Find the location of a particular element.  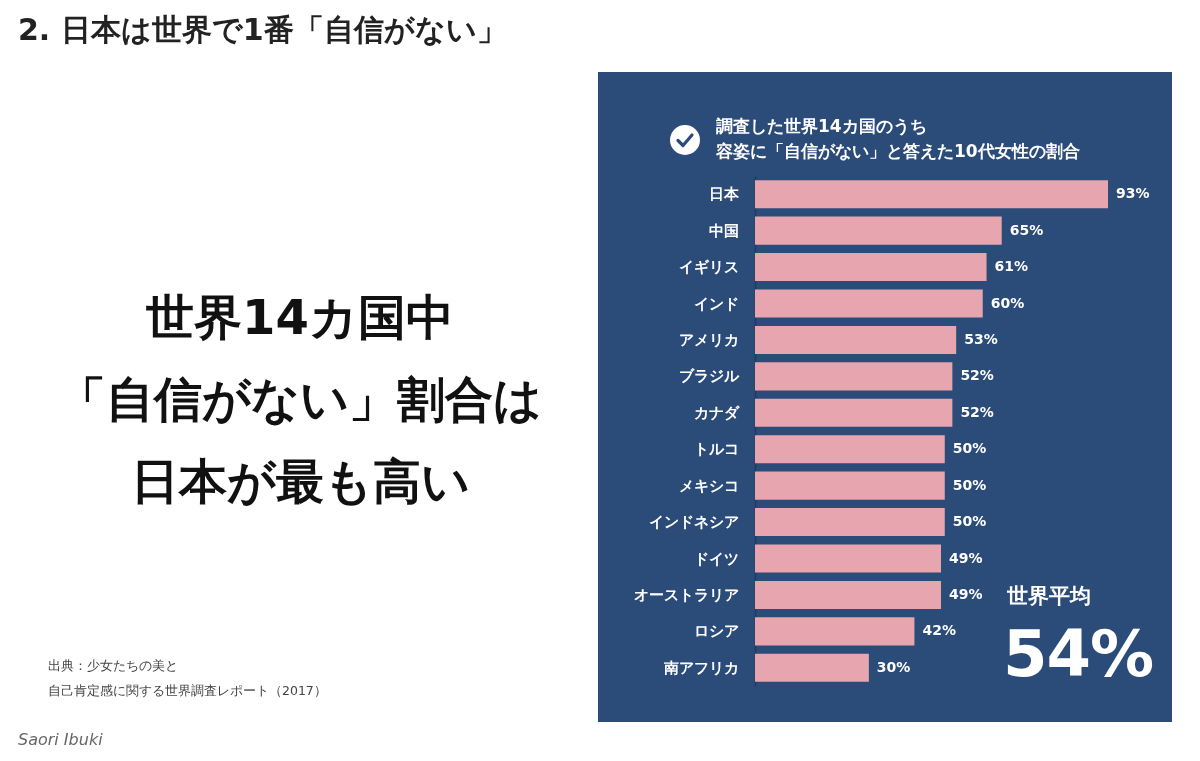

data-label: 53% is located at coordinates (981, 338).